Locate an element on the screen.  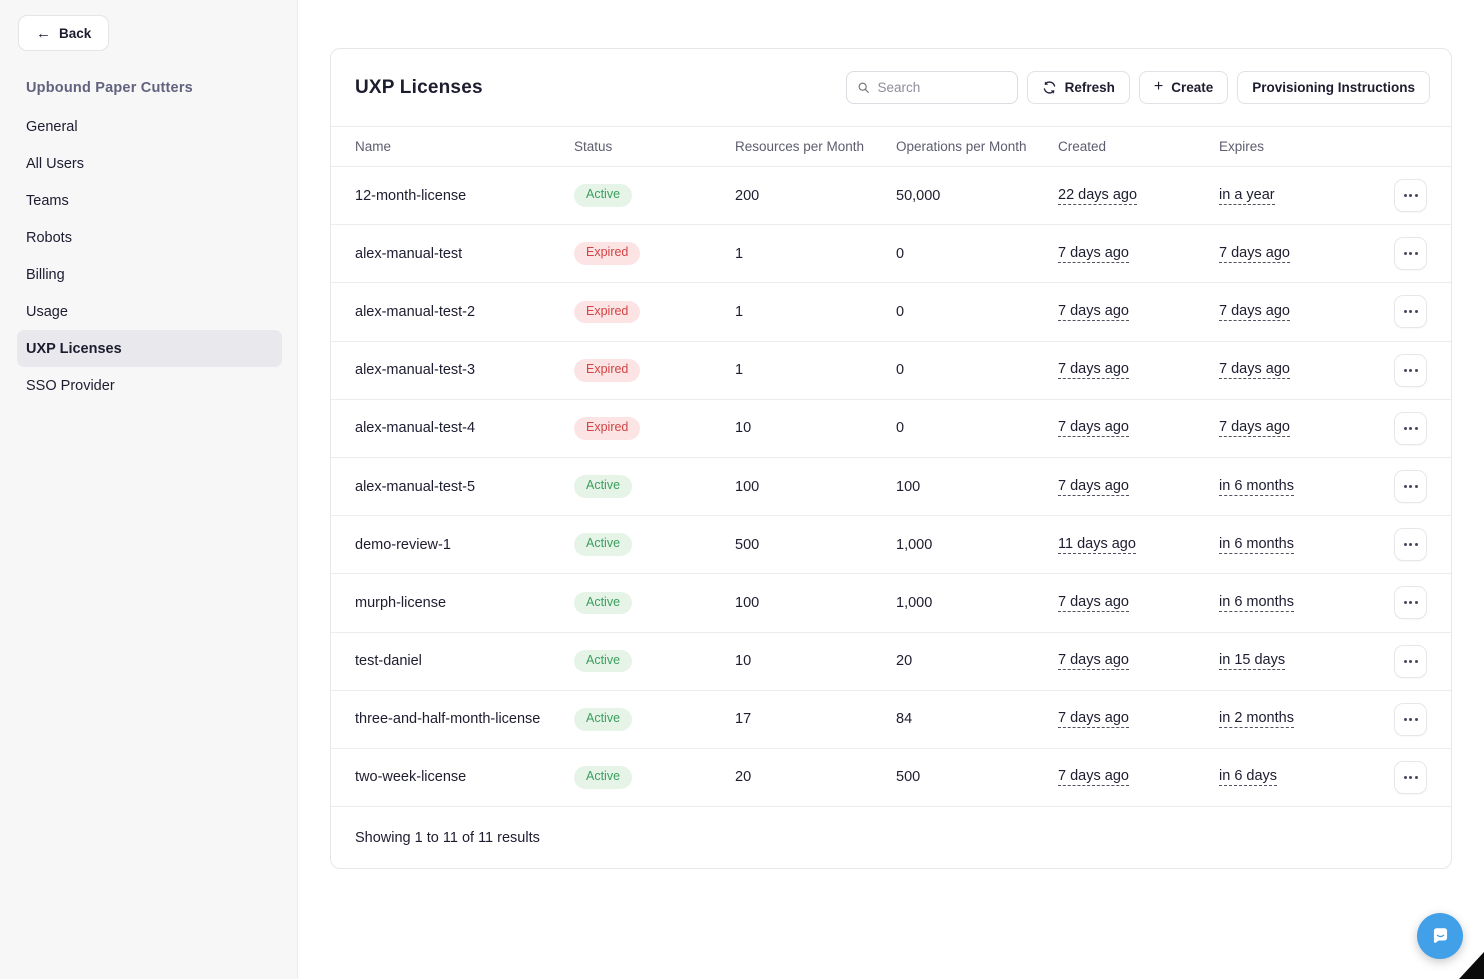
operations-per-month: 100 is located at coordinates (908, 486).